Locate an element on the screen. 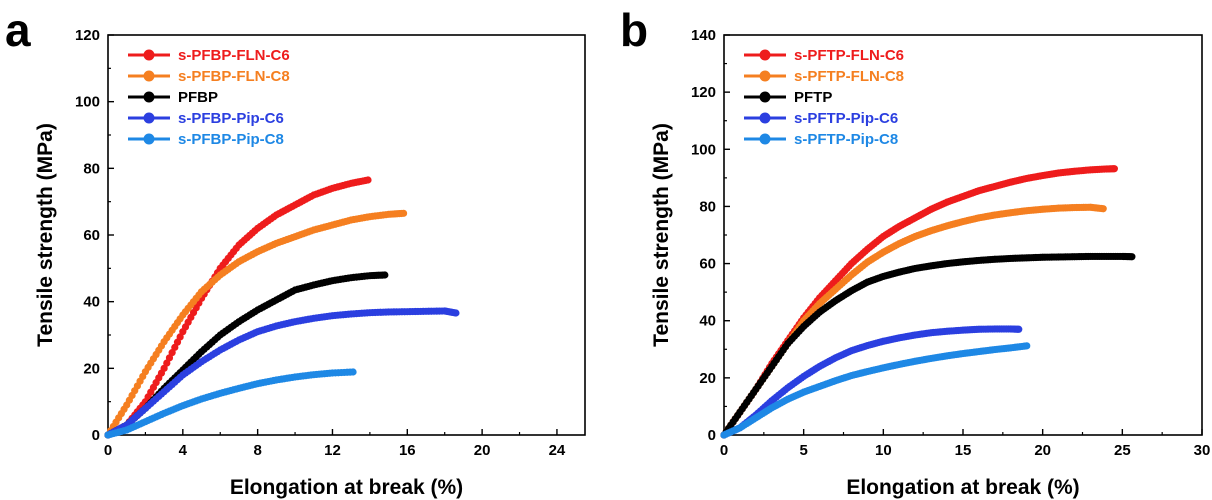 Image resolution: width=1212 pixels, height=500 pixels. series-PFBP is located at coordinates (246, 355).